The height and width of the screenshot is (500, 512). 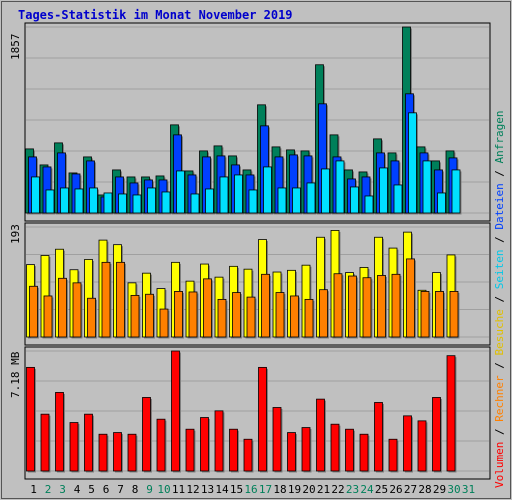 What do you see at coordinates (106, 489) in the screenshot?
I see `x-tick-label-6: 6` at bounding box center [106, 489].